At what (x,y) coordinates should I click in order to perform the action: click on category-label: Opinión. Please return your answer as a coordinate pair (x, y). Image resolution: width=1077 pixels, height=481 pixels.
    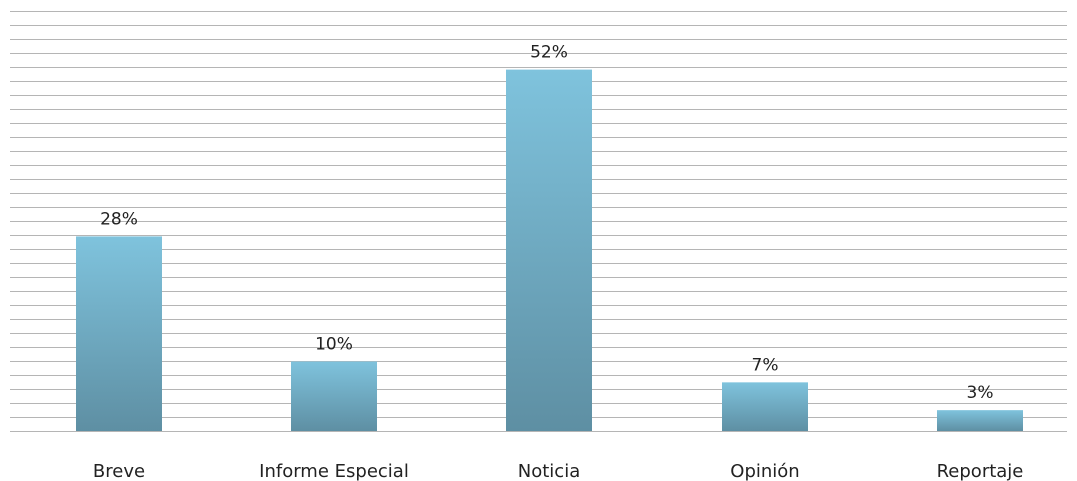
    Looking at the image, I should click on (764, 471).